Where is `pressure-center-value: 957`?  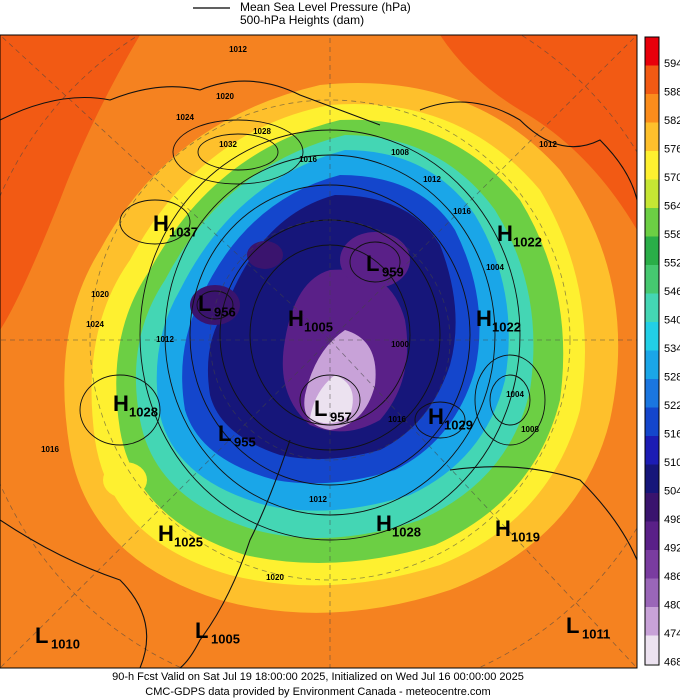 pressure-center-value: 957 is located at coordinates (341, 416).